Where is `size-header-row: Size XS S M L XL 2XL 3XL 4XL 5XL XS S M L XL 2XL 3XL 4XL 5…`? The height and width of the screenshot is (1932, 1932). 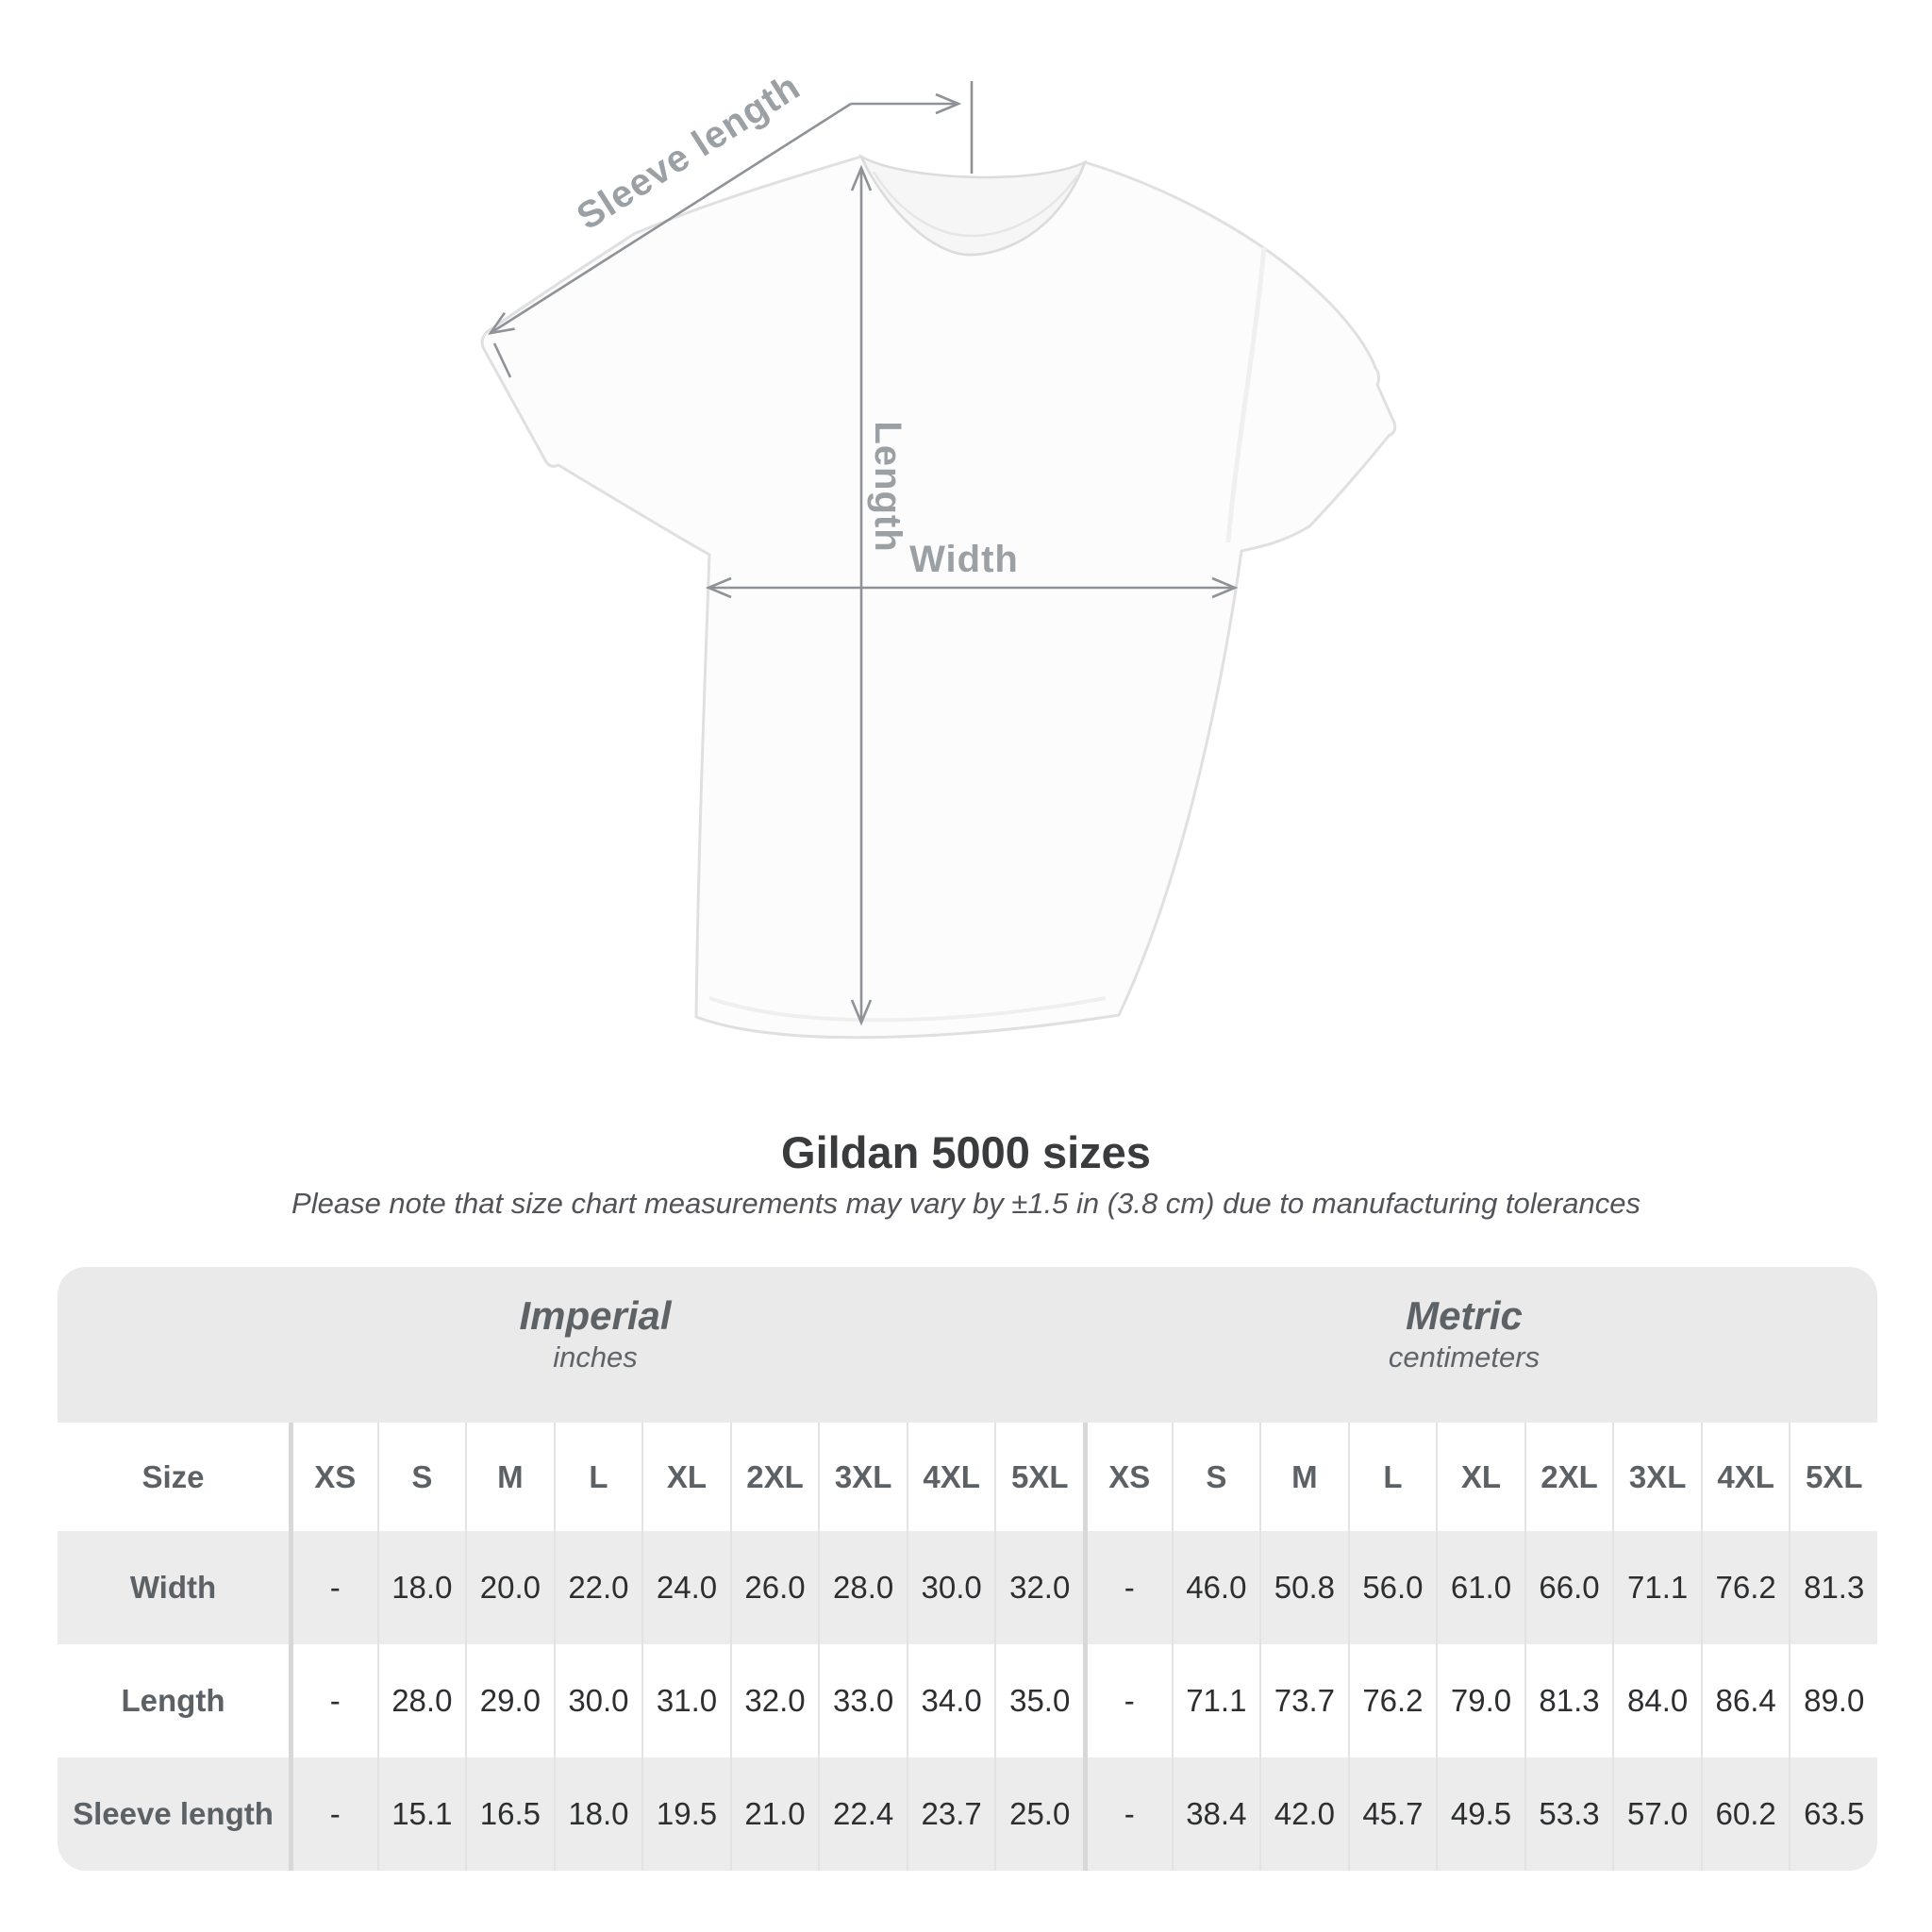
size-header-row: Size XS S M L XL 2XL 3XL 4XL 5XL XS S M L XL 2XL 3XL 4XL 5… is located at coordinates (967, 1477).